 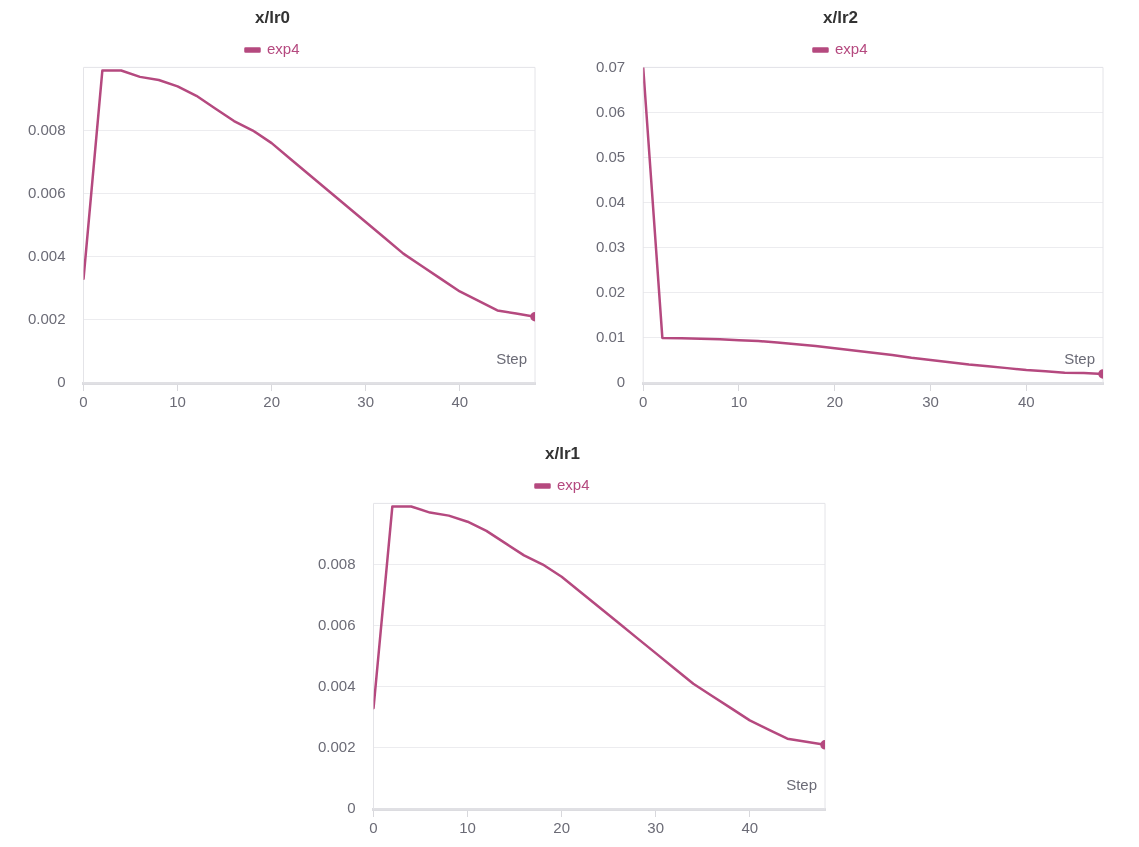 I want to click on y-tick-label: 0.05, so click(x=610, y=156).